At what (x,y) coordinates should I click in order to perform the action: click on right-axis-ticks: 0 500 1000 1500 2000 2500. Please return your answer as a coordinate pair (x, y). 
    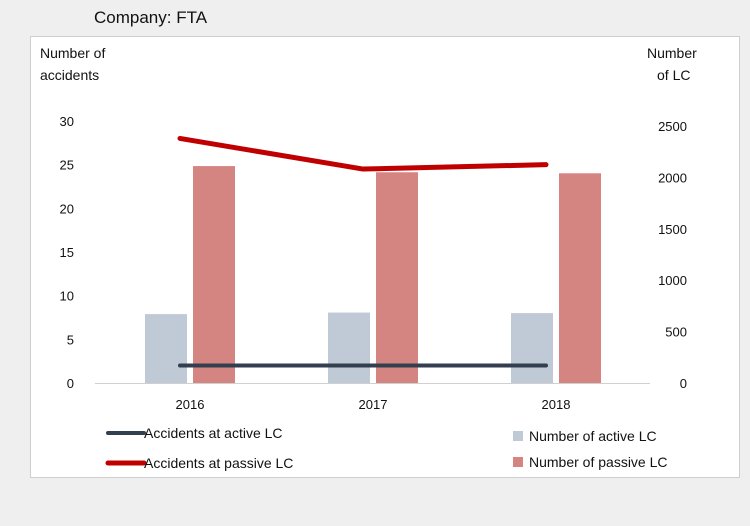
    Looking at the image, I should click on (672, 255).